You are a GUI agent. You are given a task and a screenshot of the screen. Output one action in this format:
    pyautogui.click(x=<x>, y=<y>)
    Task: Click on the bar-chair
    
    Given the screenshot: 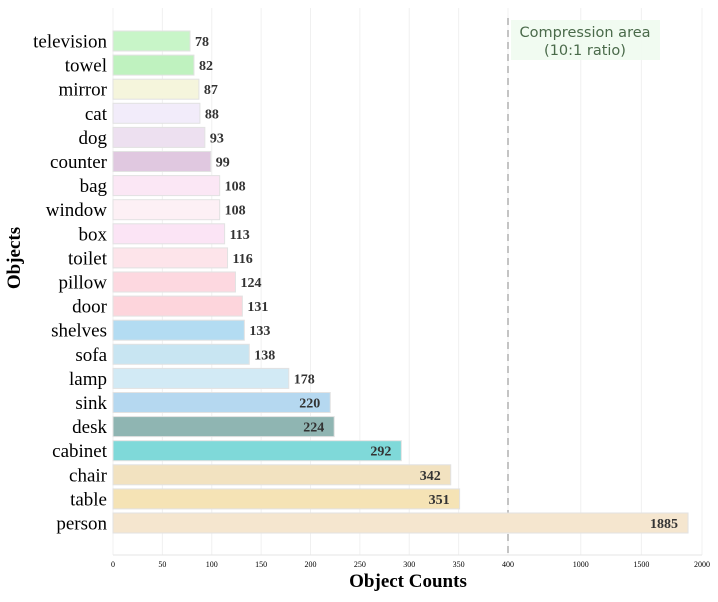 What is the action you would take?
    pyautogui.click(x=282, y=475)
    